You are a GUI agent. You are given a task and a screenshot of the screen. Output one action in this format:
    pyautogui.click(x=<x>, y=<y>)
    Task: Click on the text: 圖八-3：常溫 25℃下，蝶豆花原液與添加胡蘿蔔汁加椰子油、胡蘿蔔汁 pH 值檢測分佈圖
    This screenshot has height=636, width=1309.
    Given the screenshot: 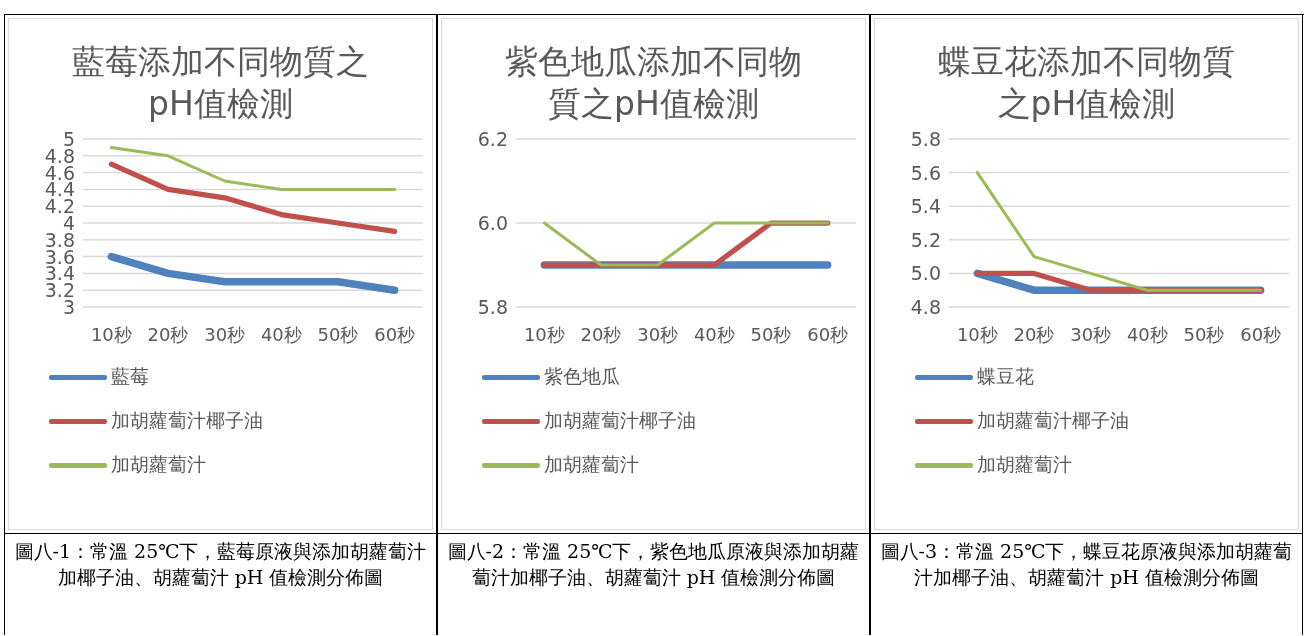 What is the action you would take?
    pyautogui.click(x=1086, y=564)
    